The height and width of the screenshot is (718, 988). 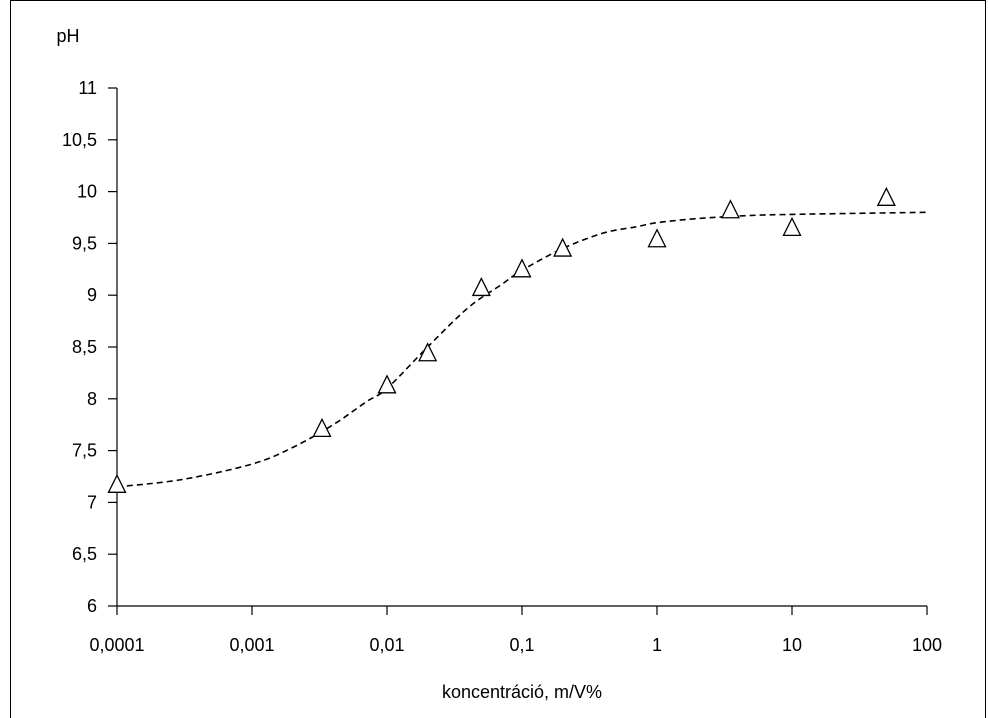 I want to click on y-tick-label: 7,5, so click(x=84, y=451).